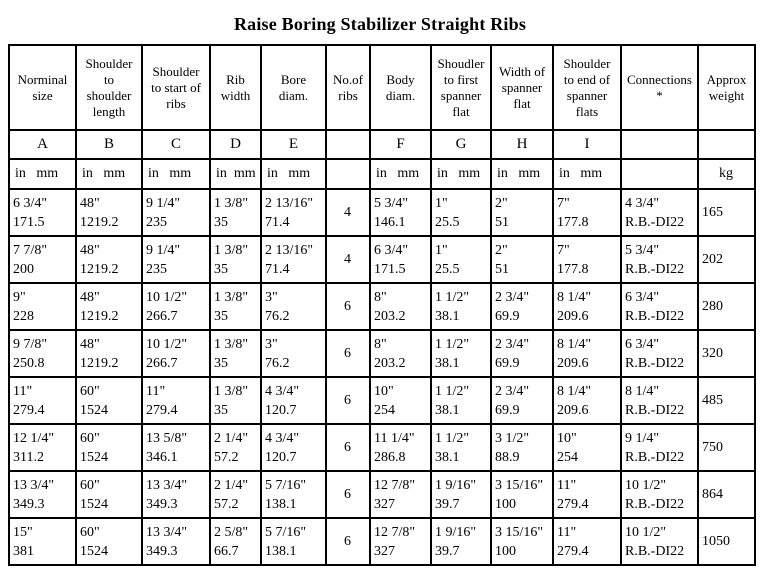 This screenshot has width=760, height=573. I want to click on cell-nominal-size: 9 7/8" 250.8, so click(42, 353).